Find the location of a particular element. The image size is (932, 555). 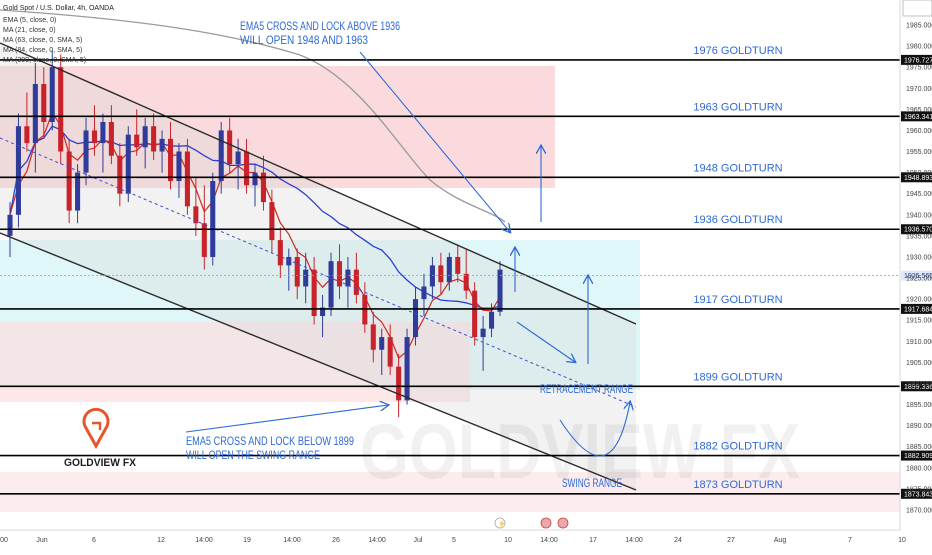

time-tick-3: 12 is located at coordinates (161, 540).